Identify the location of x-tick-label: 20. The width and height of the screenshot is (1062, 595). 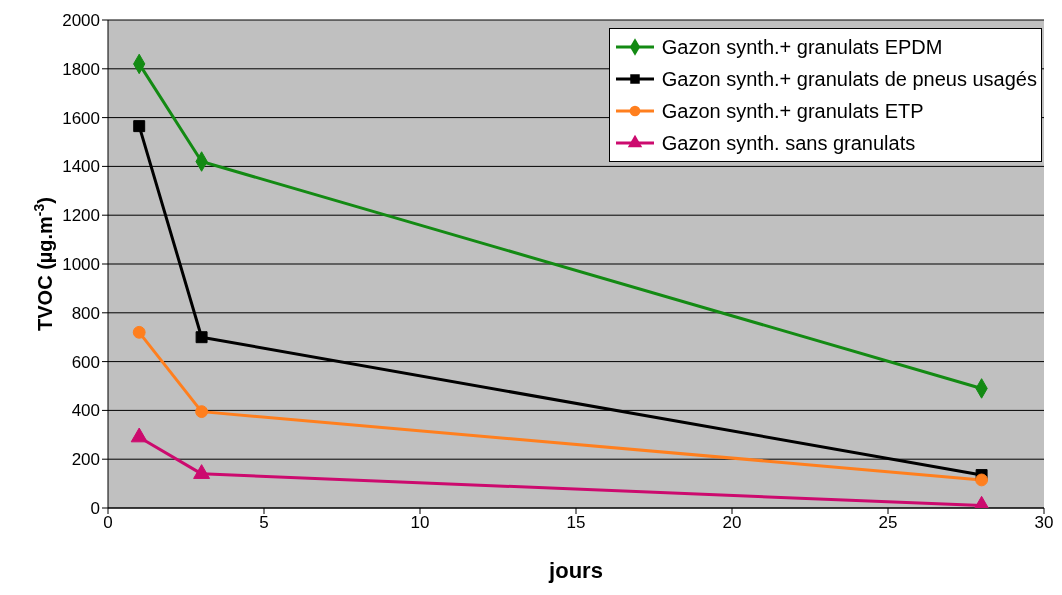
(732, 523).